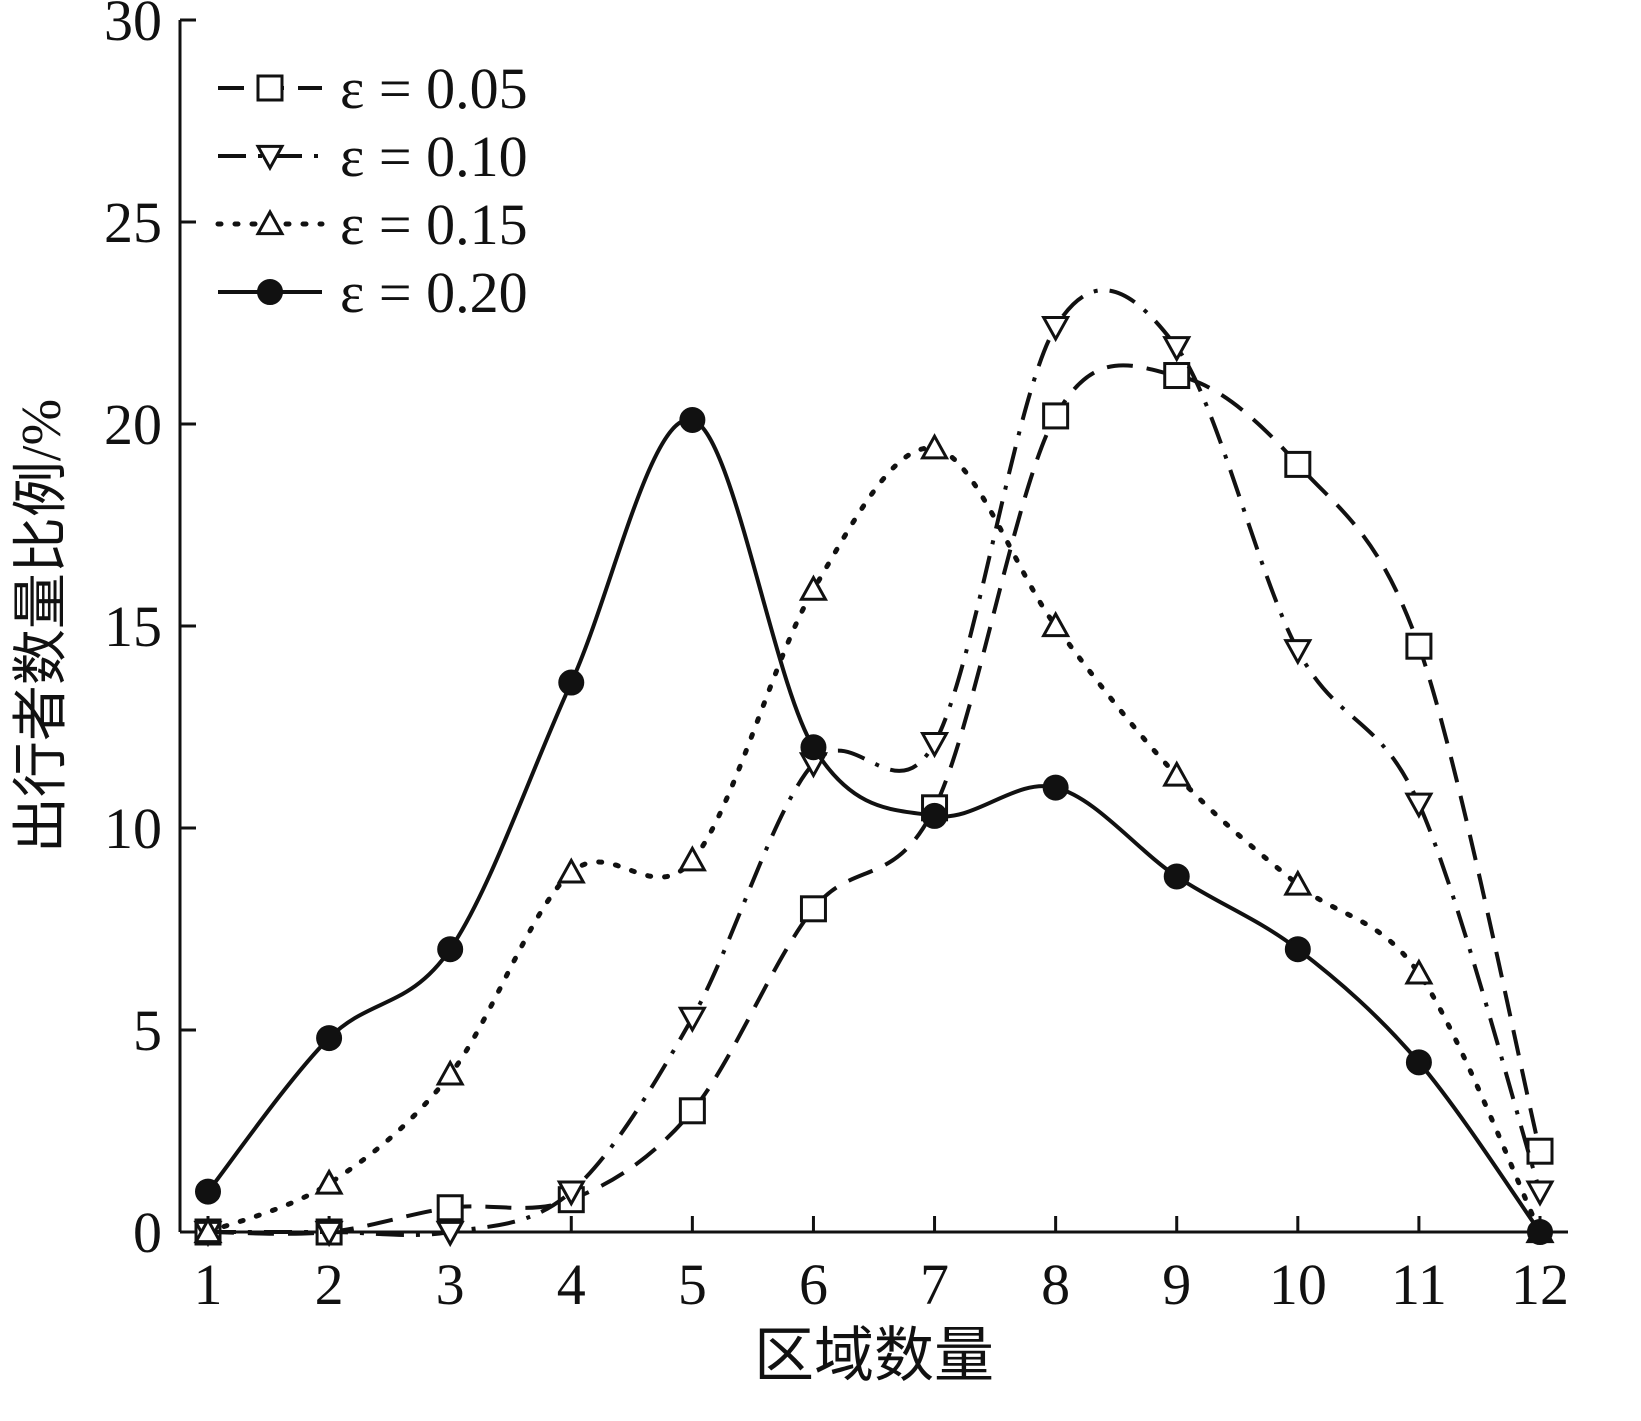 The height and width of the screenshot is (1421, 1641). What do you see at coordinates (571, 1284) in the screenshot?
I see `x-tick-label: 4` at bounding box center [571, 1284].